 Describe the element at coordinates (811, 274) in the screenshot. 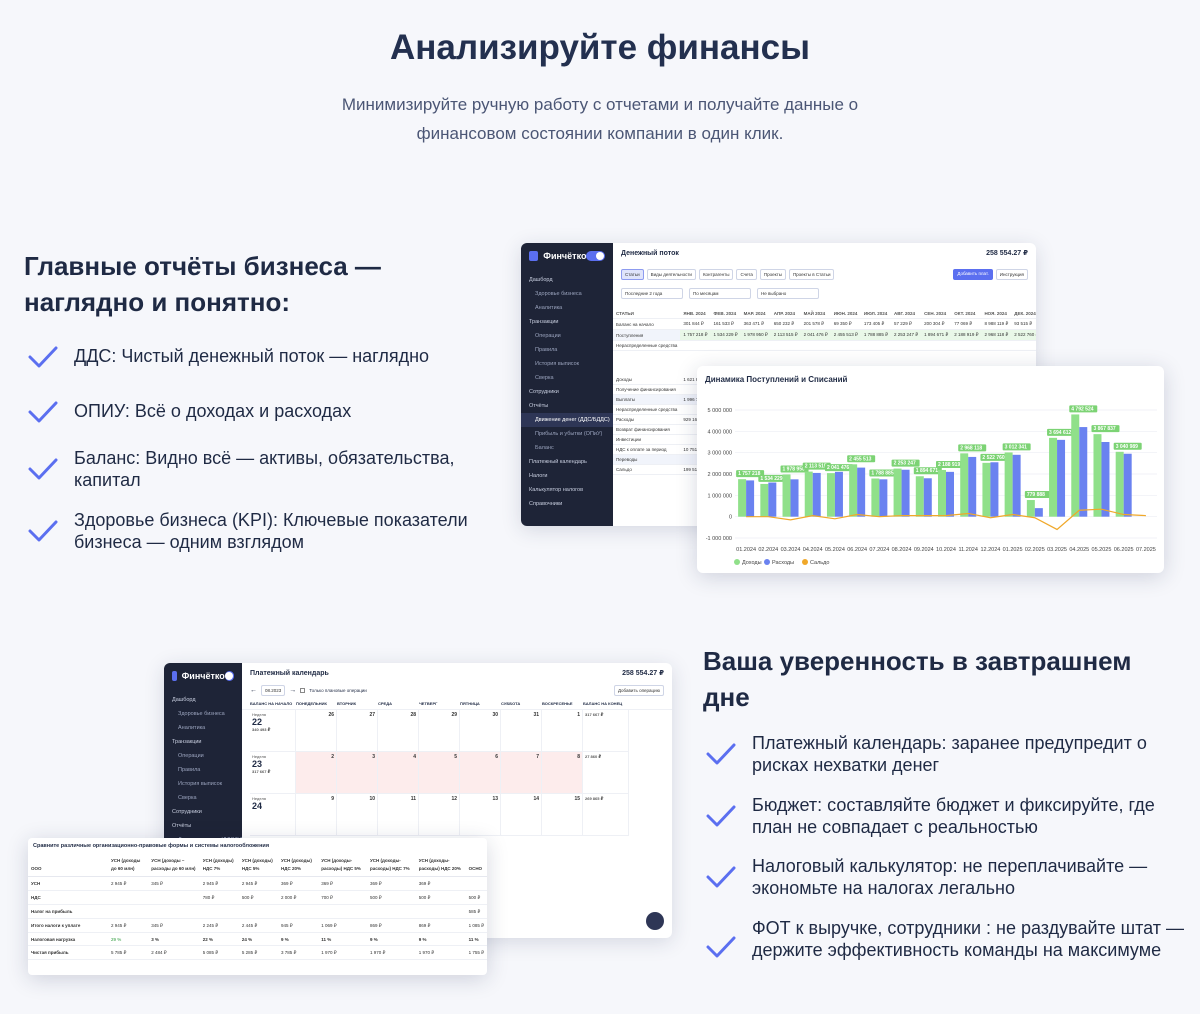

I see `tab: Проекты в Статьи` at that location.